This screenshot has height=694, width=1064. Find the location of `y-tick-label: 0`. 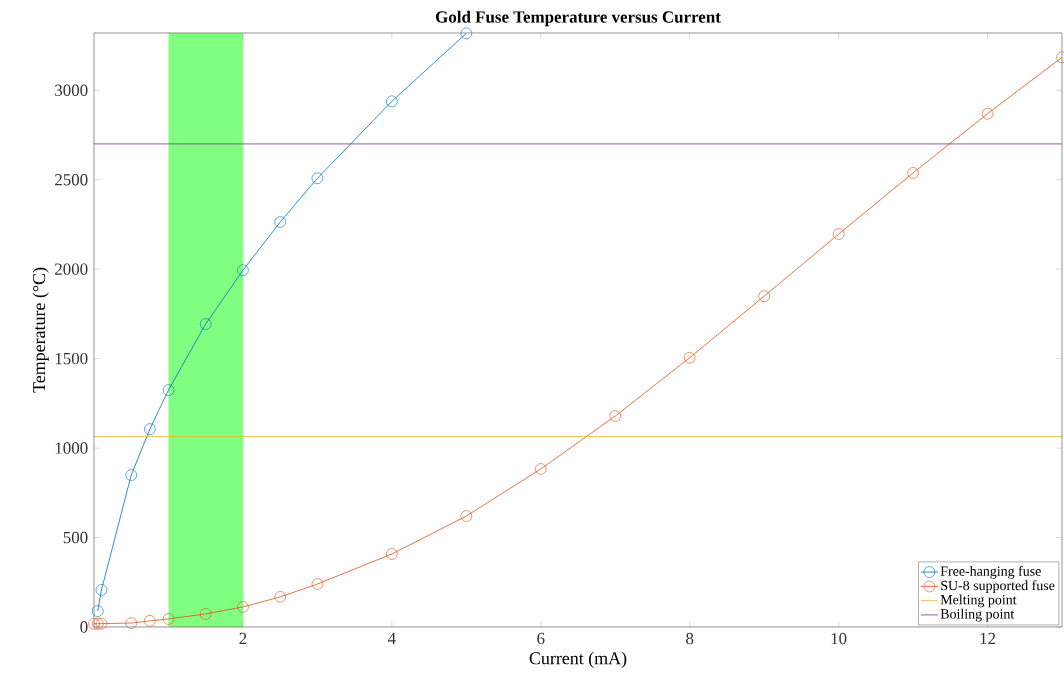

y-tick-label: 0 is located at coordinates (84, 627).